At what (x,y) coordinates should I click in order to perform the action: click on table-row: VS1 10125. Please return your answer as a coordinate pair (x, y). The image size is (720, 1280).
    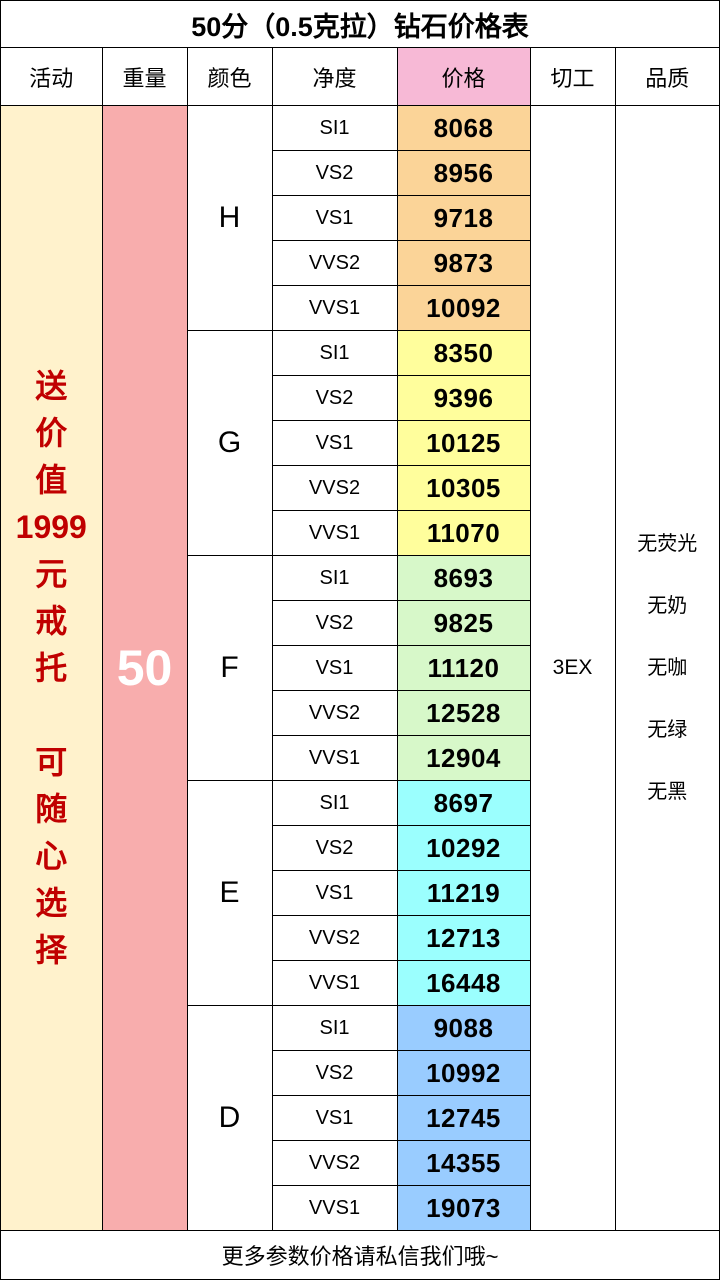
    Looking at the image, I should click on (360, 443).